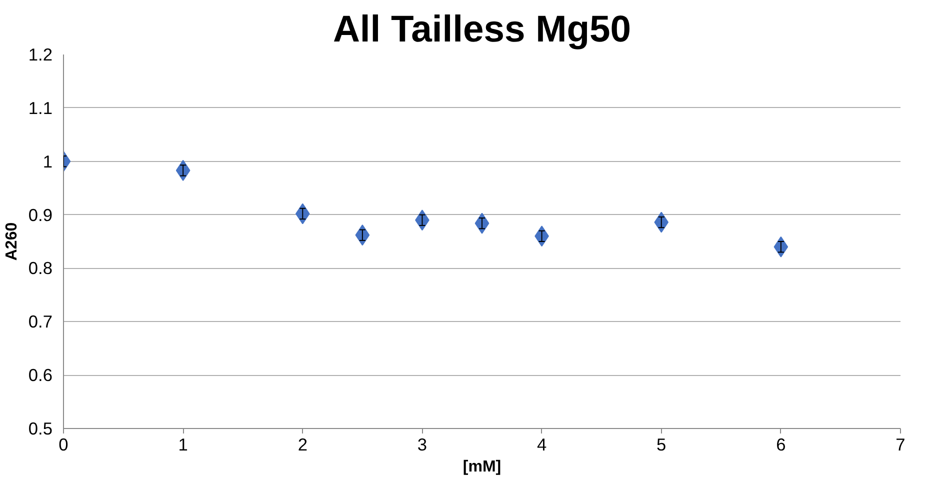 The image size is (938, 485). I want to click on y-tick-label: 0.9, so click(40, 214).